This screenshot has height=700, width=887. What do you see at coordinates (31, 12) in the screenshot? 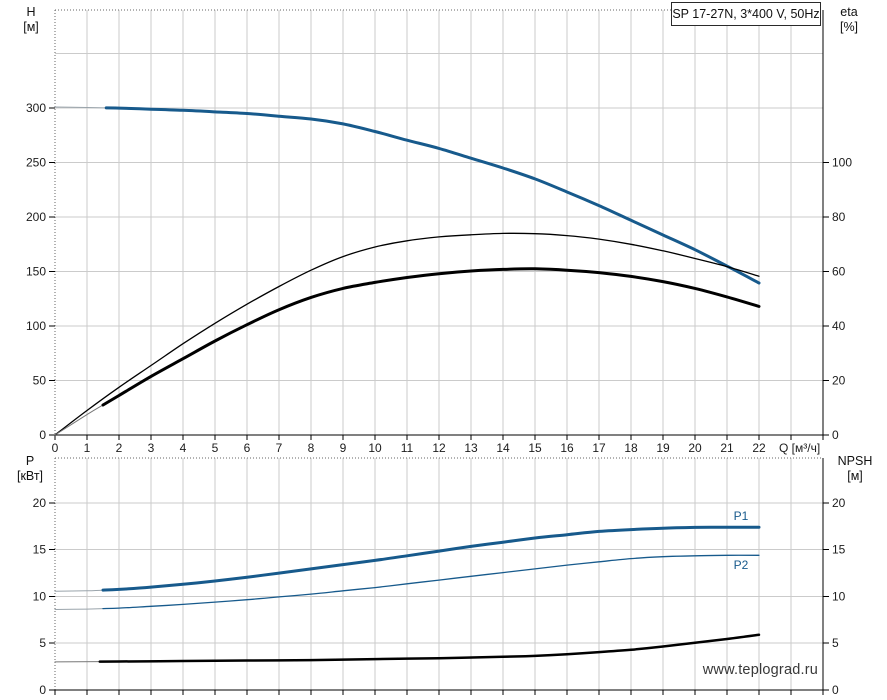
I see `h-axis-label: H` at bounding box center [31, 12].